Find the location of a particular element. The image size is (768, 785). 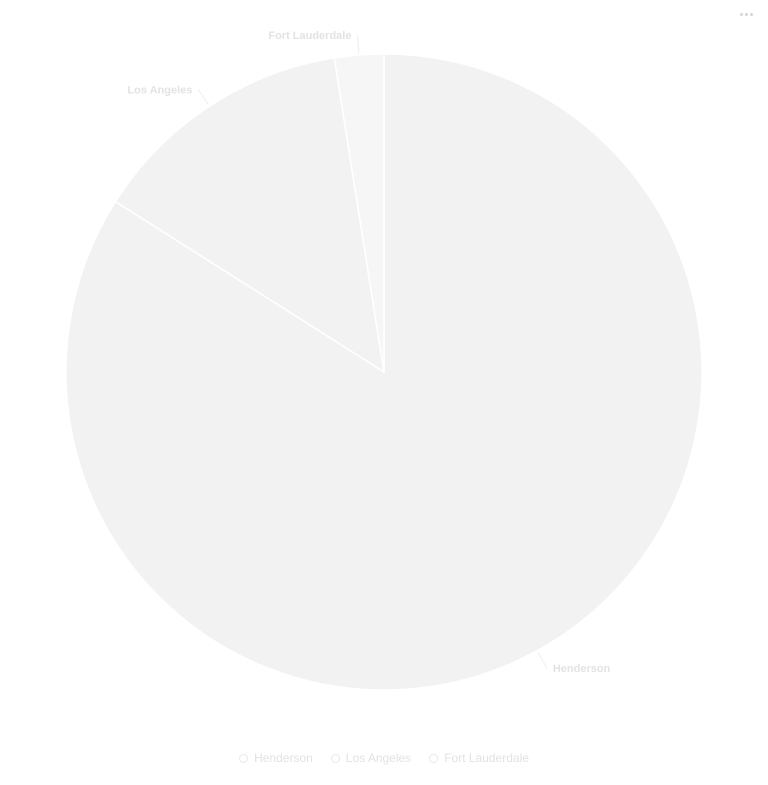

legend-swatch-los-angeles is located at coordinates (335, 758).